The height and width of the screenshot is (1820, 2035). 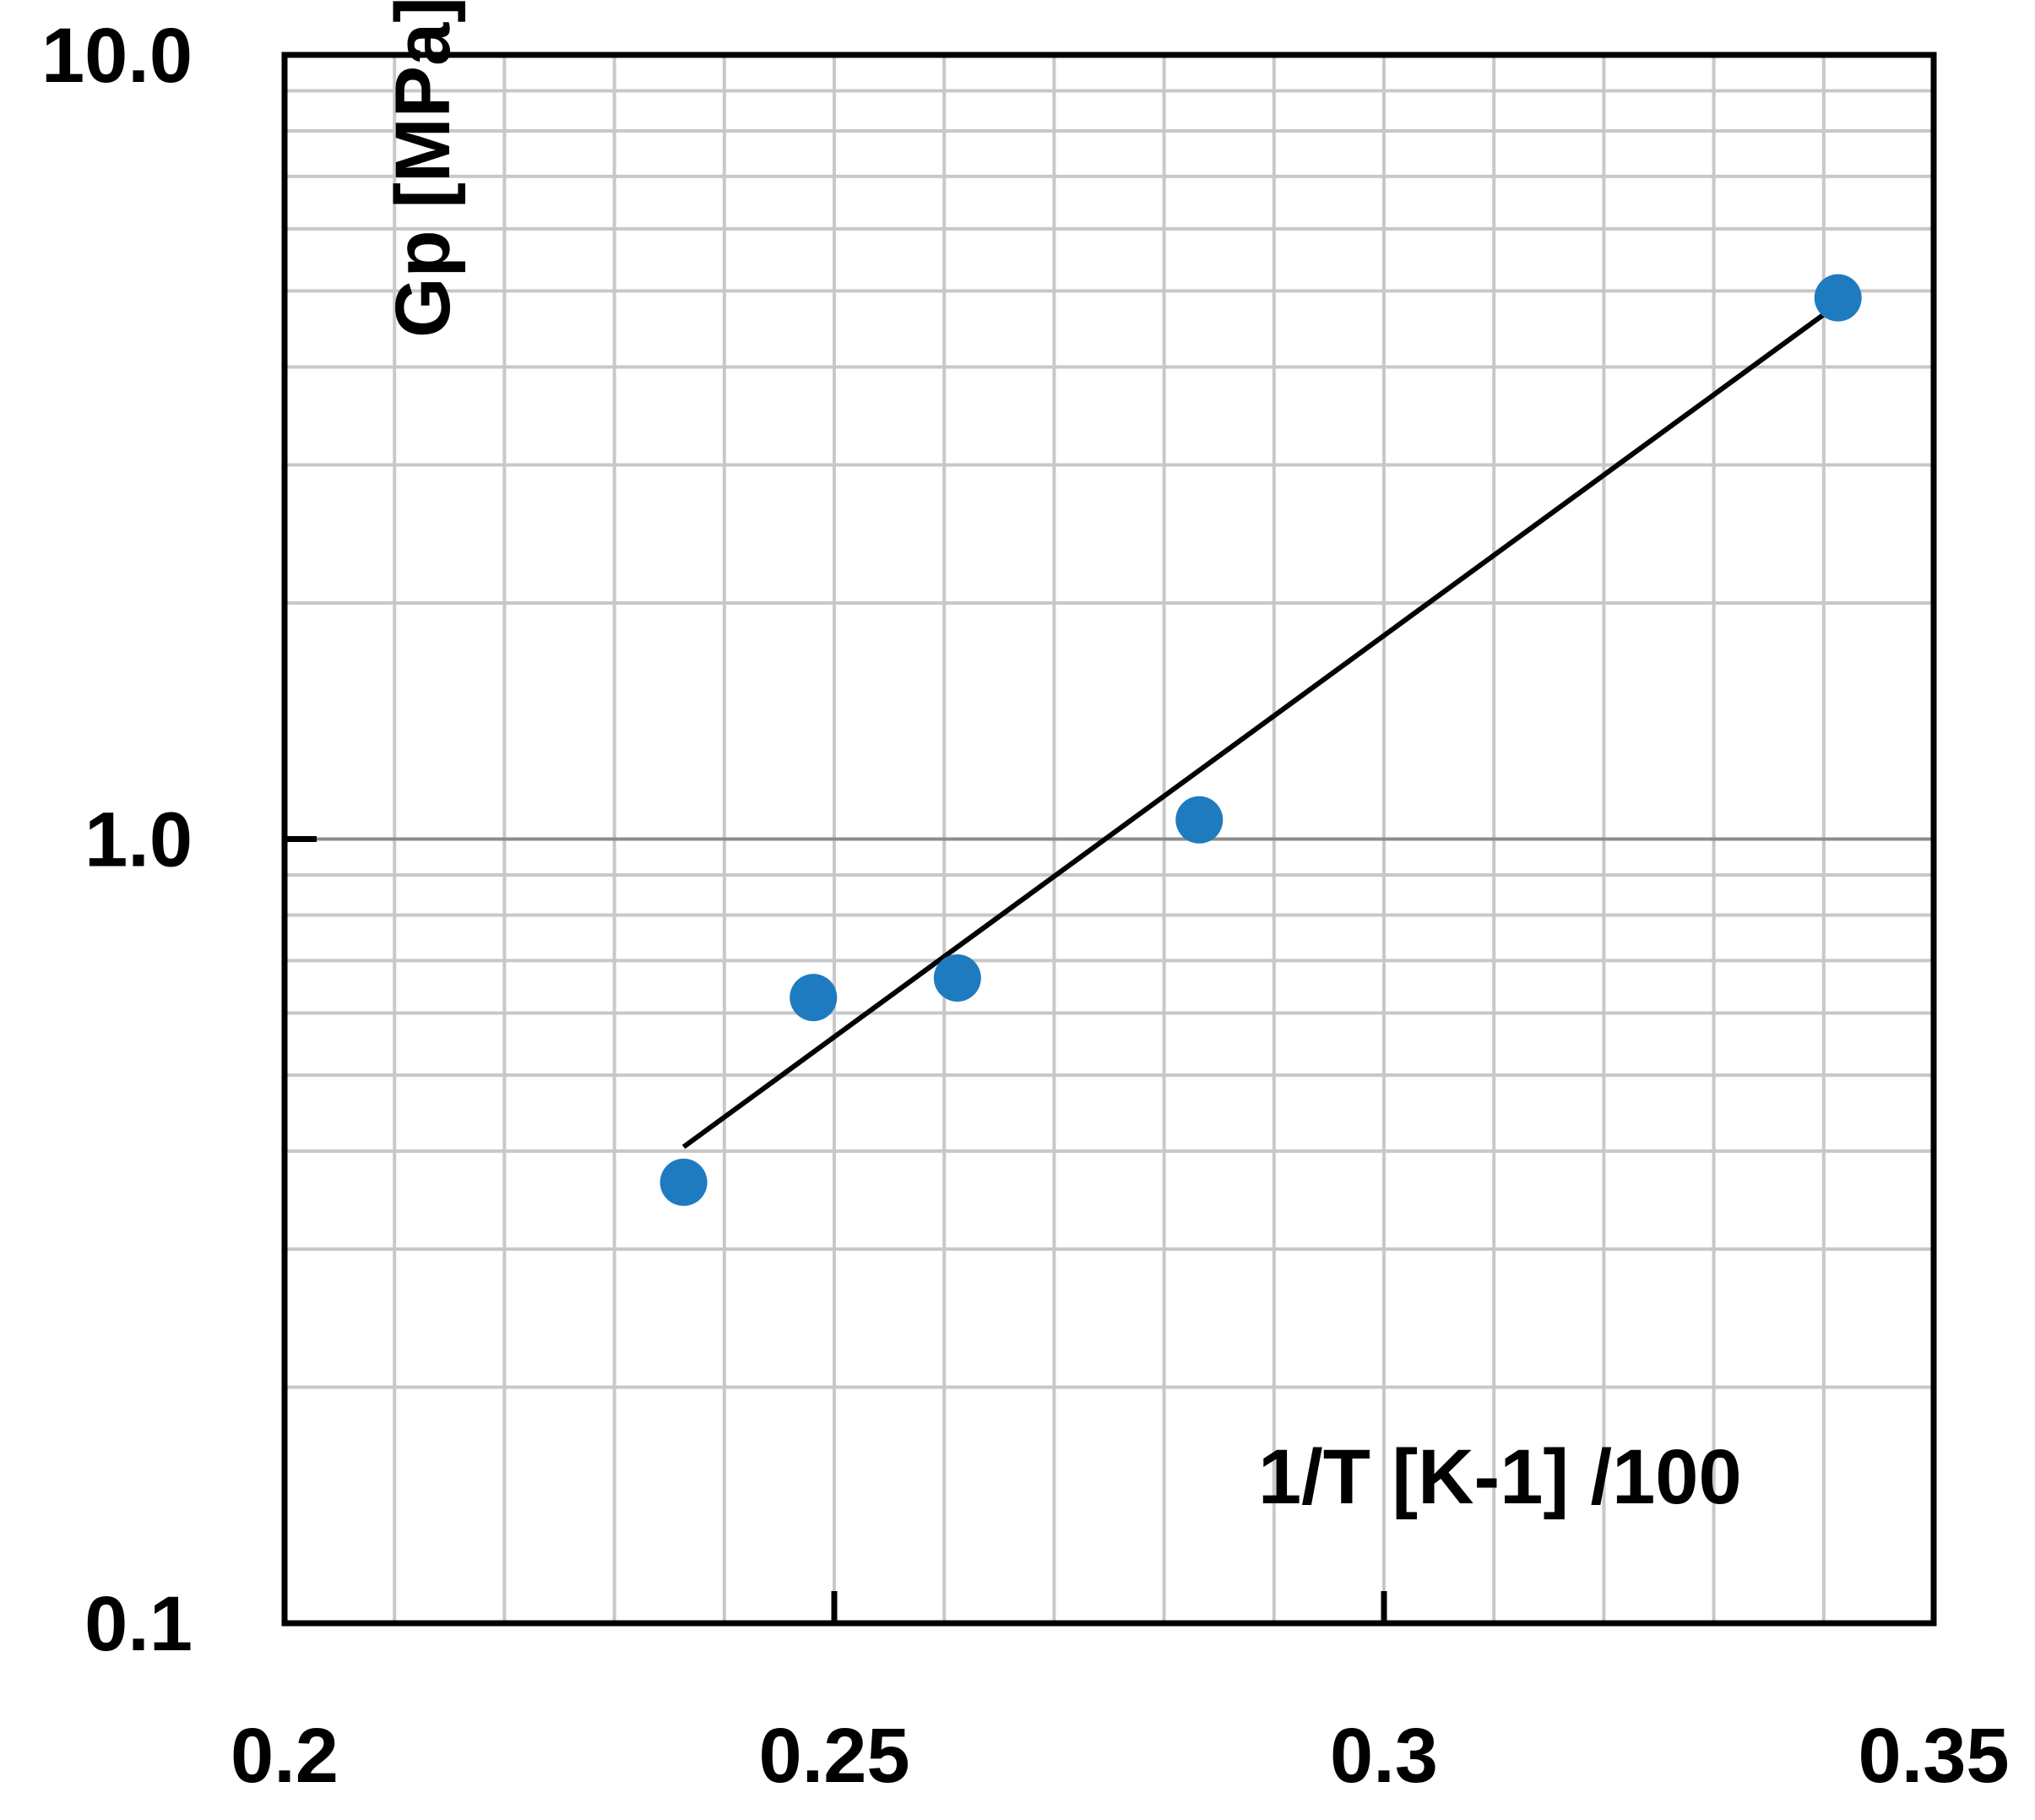 What do you see at coordinates (1500, 1477) in the screenshot?
I see `x-axis-title: 1/T [K-1] /100` at bounding box center [1500, 1477].